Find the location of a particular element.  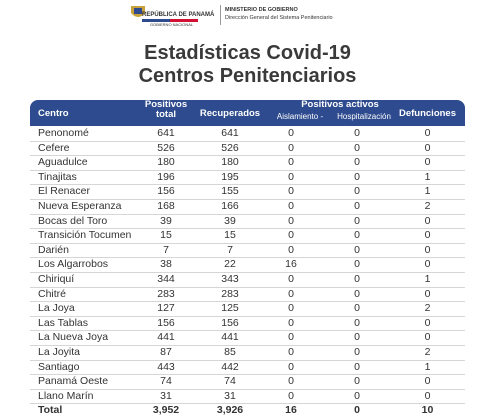

cell: 442 is located at coordinates (230, 366).